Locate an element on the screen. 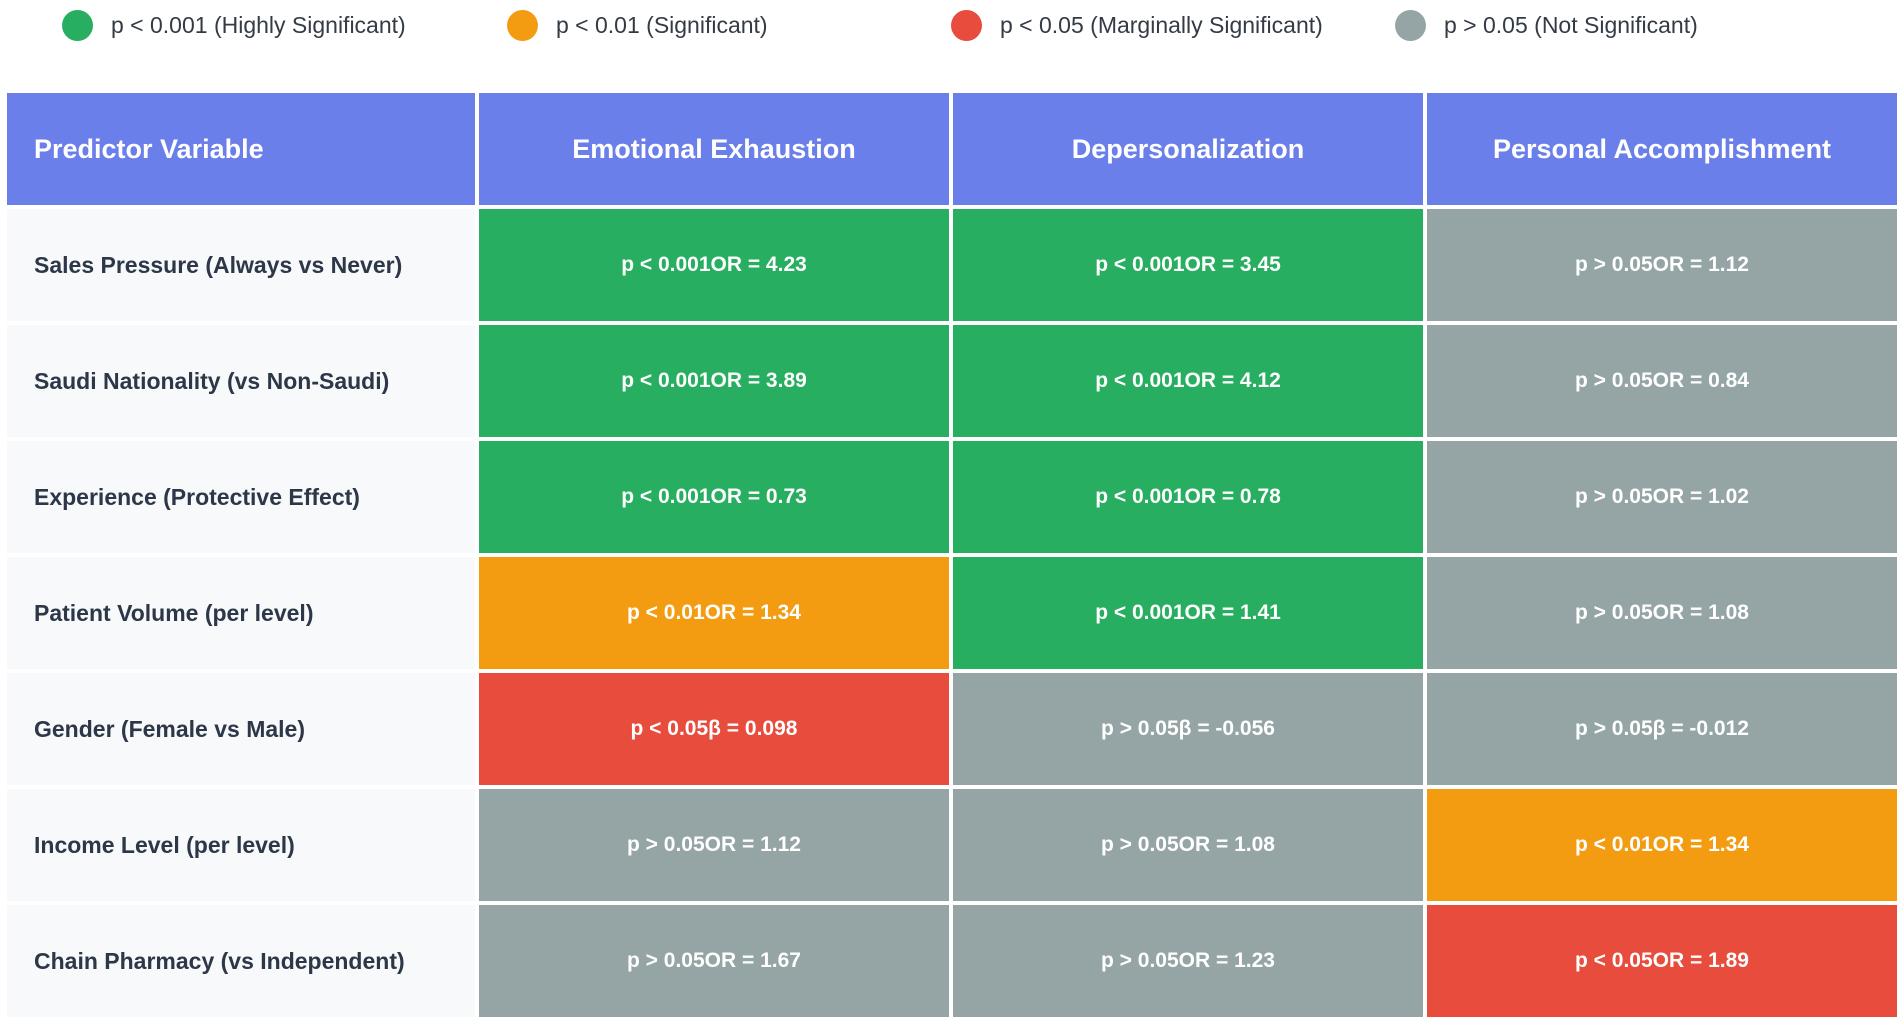  column-header-personal-accomplishment: Personal Accomplishment is located at coordinates (1662, 149).